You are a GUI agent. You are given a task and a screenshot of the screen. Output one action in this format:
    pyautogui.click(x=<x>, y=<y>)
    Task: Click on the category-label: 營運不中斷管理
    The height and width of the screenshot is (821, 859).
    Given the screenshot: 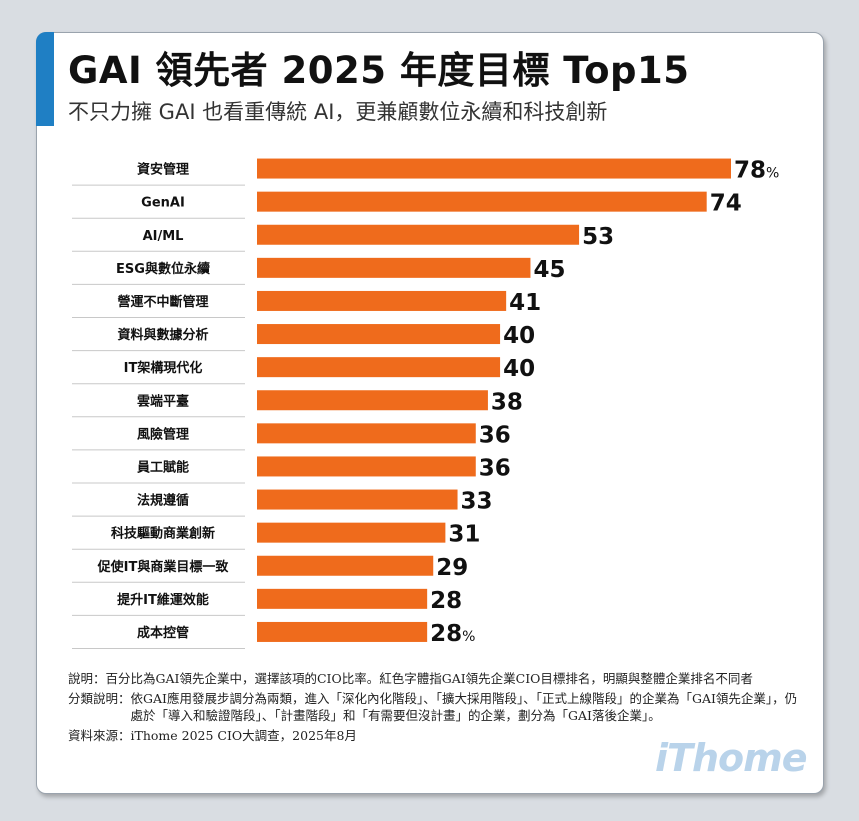 What is the action you would take?
    pyautogui.click(x=162, y=302)
    